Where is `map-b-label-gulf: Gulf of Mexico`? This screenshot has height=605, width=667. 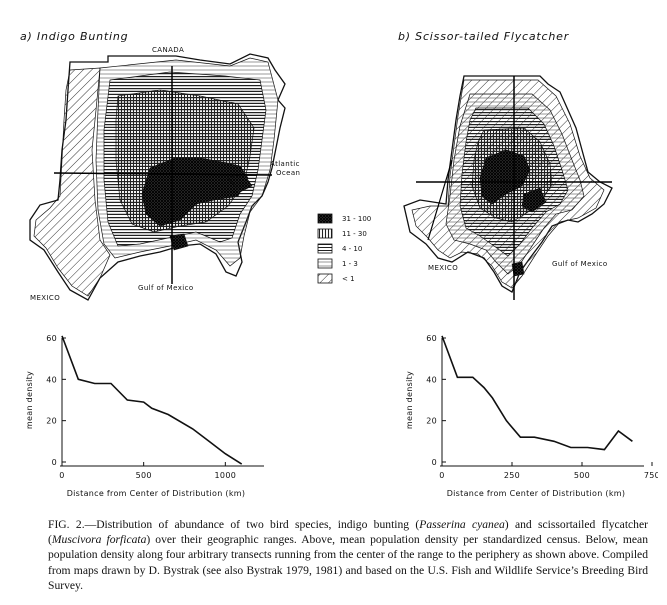 map-b-label-gulf: Gulf of Mexico is located at coordinates (580, 264).